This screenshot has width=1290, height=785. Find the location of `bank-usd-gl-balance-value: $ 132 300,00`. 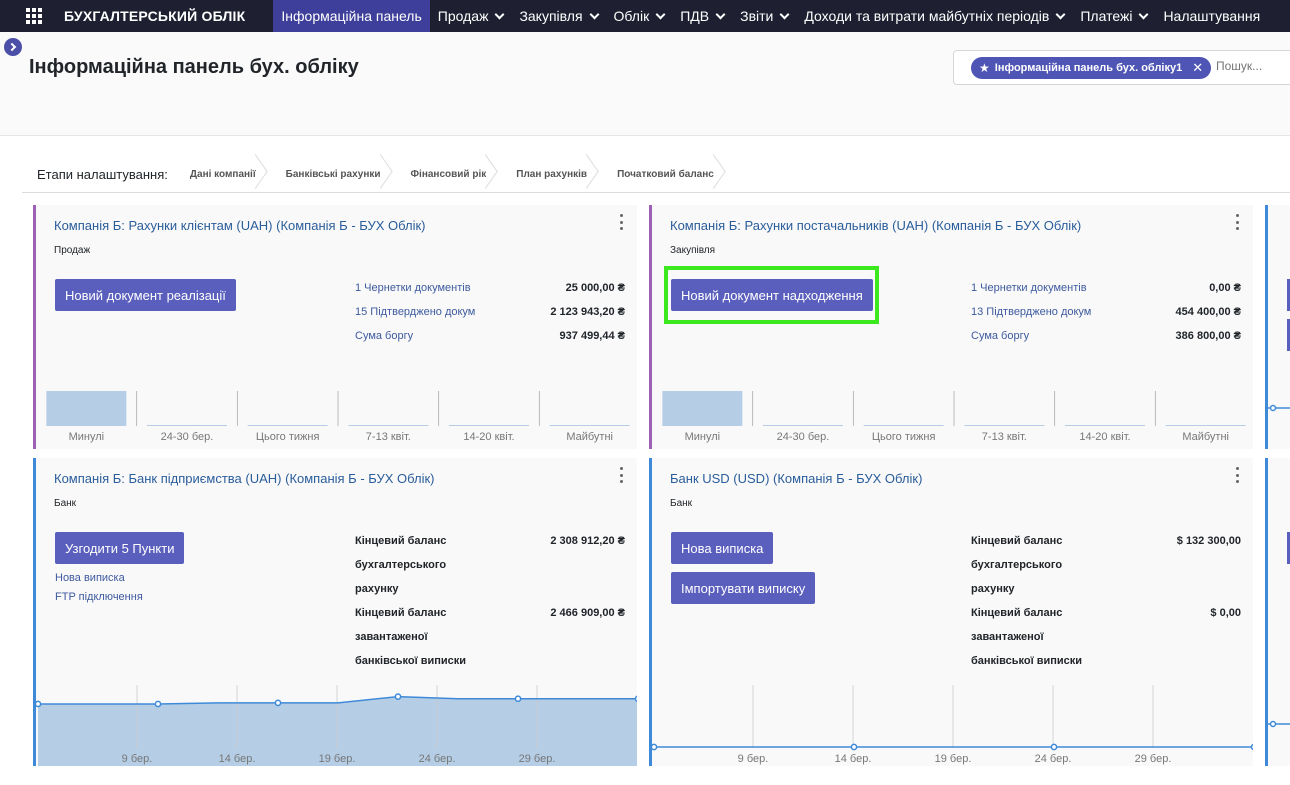

bank-usd-gl-balance-value: $ 132 300,00 is located at coordinates (1208, 541).